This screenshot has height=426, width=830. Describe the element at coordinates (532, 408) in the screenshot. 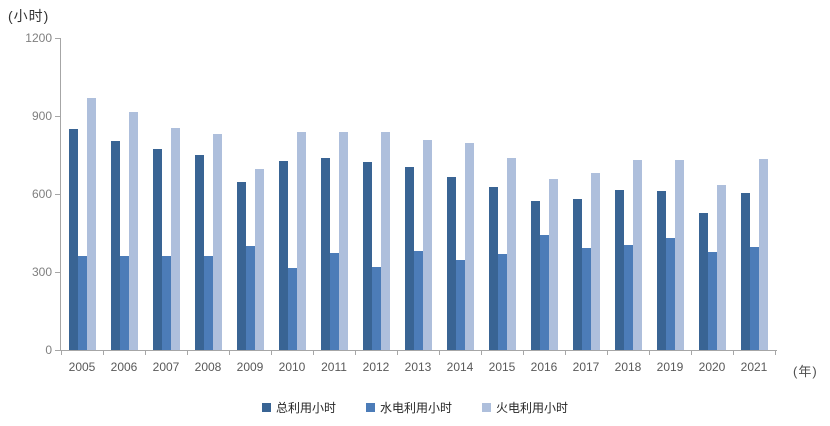

I see `legend-label: 火电利用小时` at that location.